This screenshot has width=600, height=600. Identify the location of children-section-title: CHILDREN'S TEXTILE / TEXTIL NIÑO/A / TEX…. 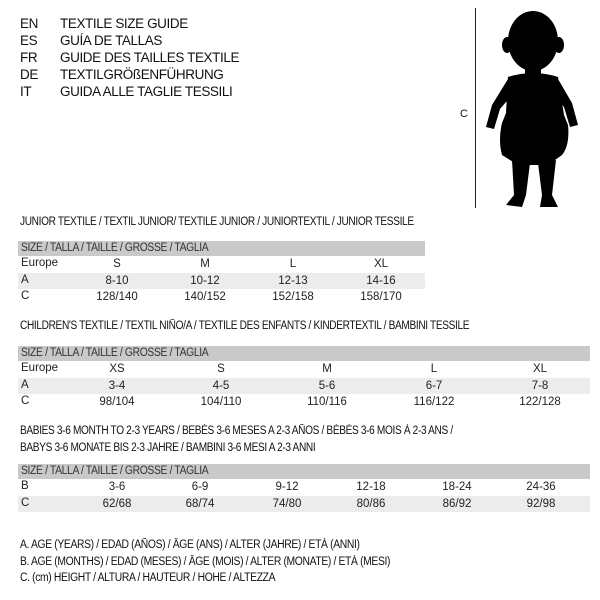
(245, 326).